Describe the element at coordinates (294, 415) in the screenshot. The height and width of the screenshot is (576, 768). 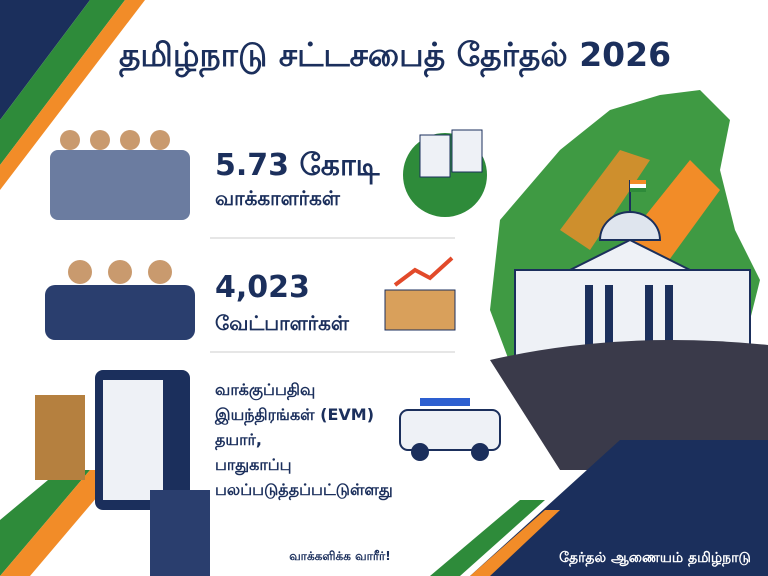
I see `evm-line: இயந்திரங்கள் (EVM)` at that location.